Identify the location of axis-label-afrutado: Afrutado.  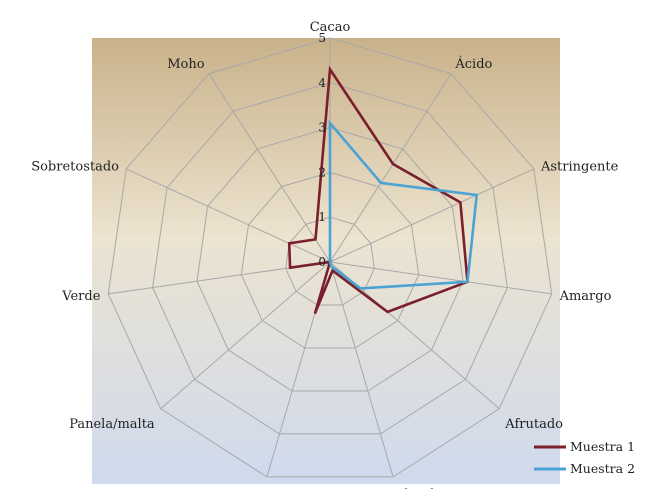
(533, 424).